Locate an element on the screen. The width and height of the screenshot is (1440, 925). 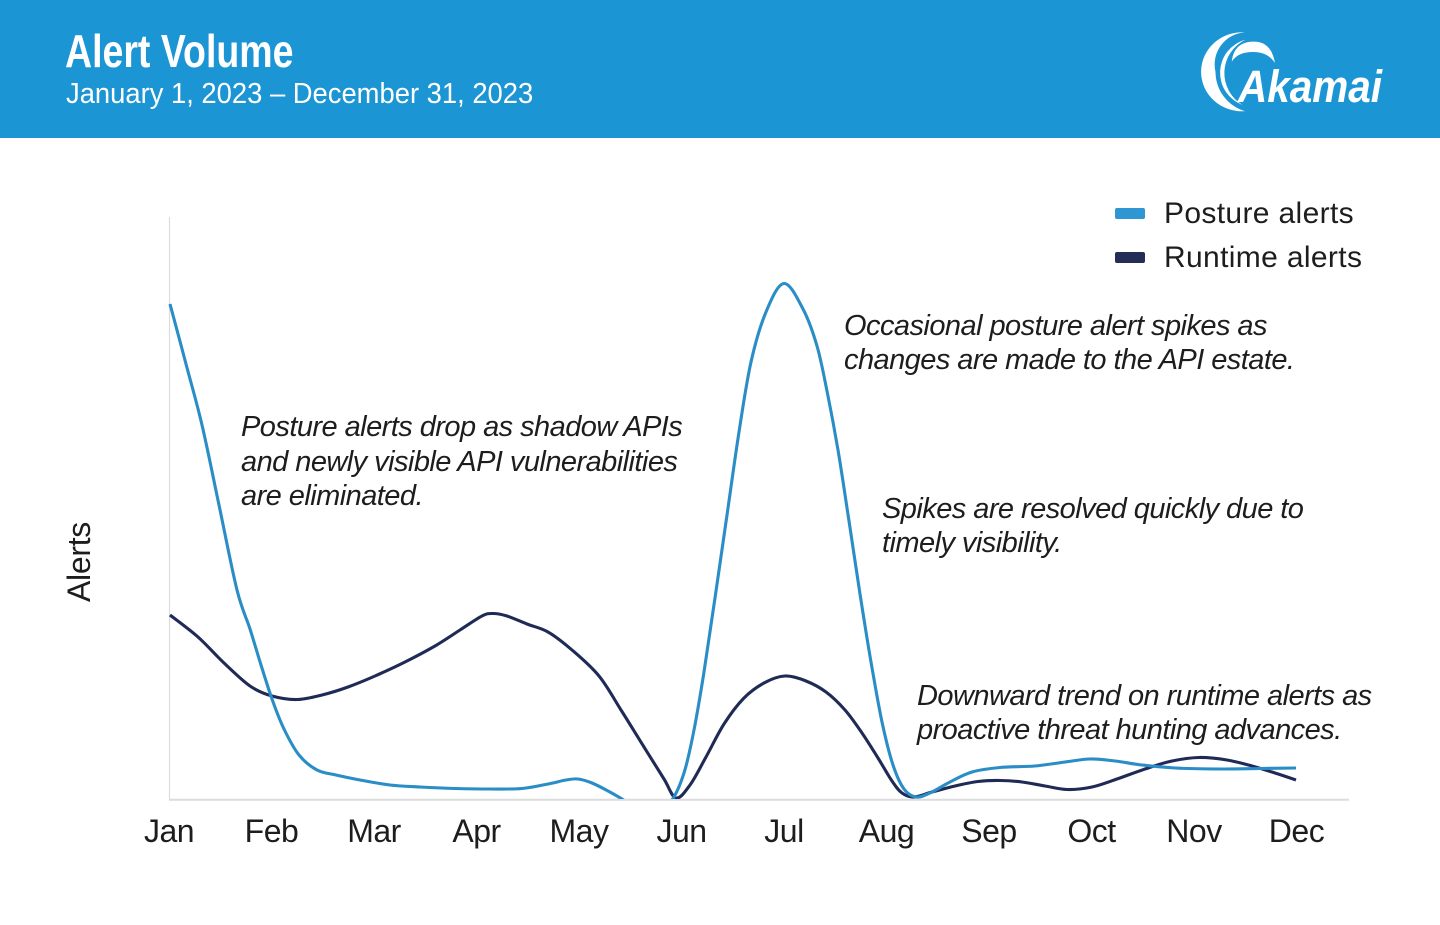
svg-text: Nov is located at coordinates (1194, 831).